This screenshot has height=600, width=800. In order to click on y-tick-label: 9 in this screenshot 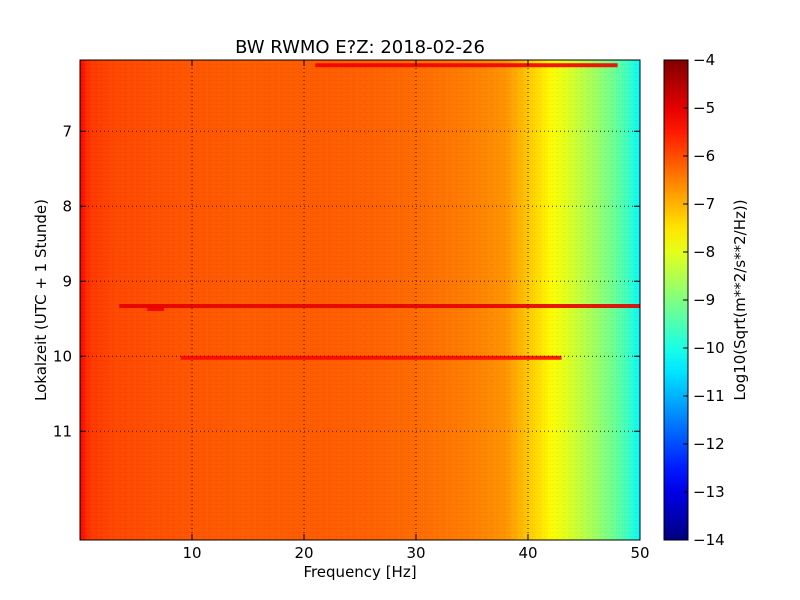, I will do `click(67, 281)`.